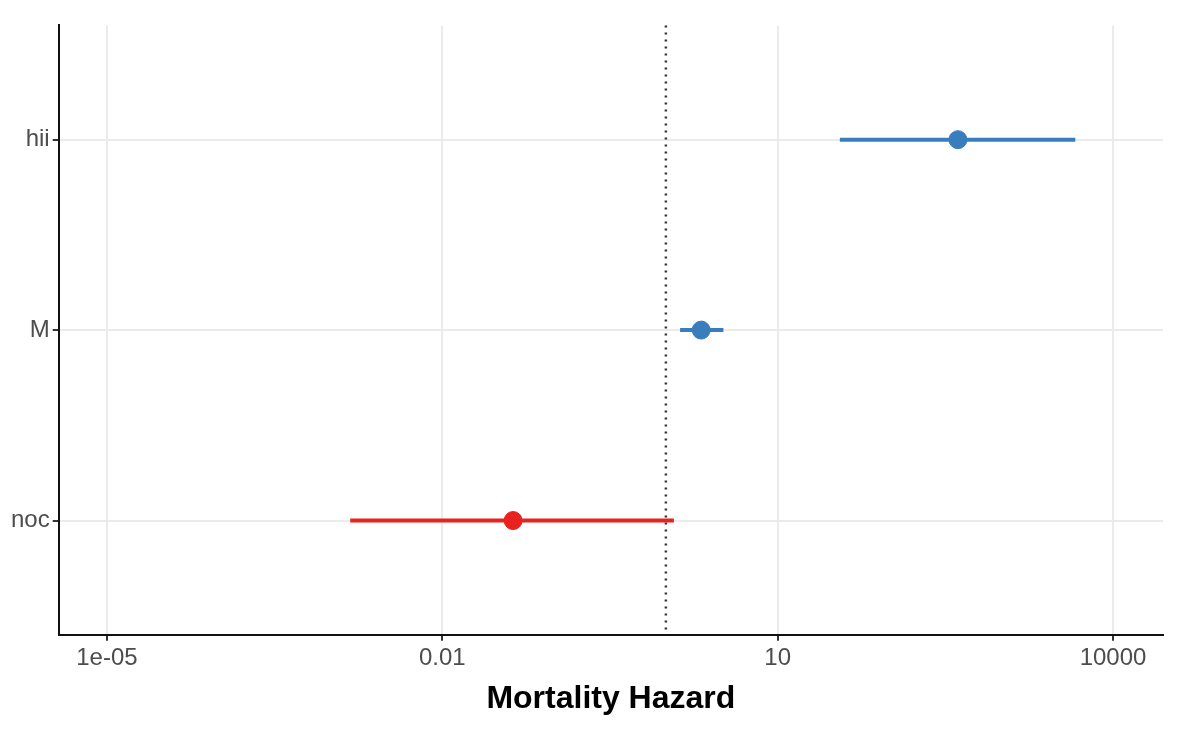 This screenshot has width=1181, height=730. What do you see at coordinates (107, 656) in the screenshot?
I see `x-tick-label: 1e-05` at bounding box center [107, 656].